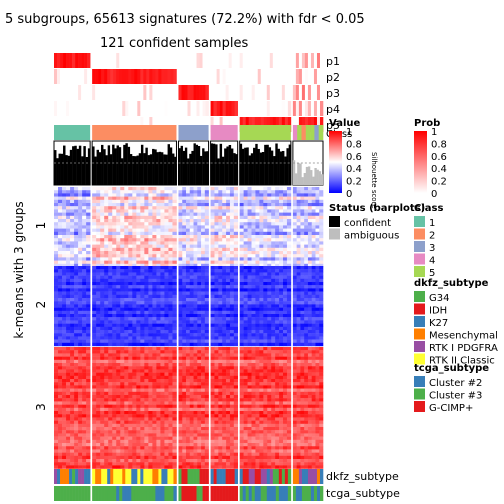  What do you see at coordinates (304, 132) in the screenshot?
I see `class-block` at bounding box center [304, 132].